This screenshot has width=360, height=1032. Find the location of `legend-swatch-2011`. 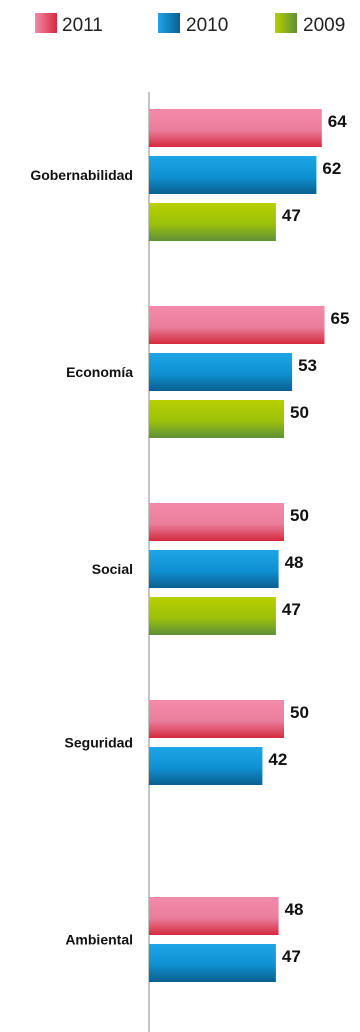

legend-swatch-2011 is located at coordinates (46, 23).